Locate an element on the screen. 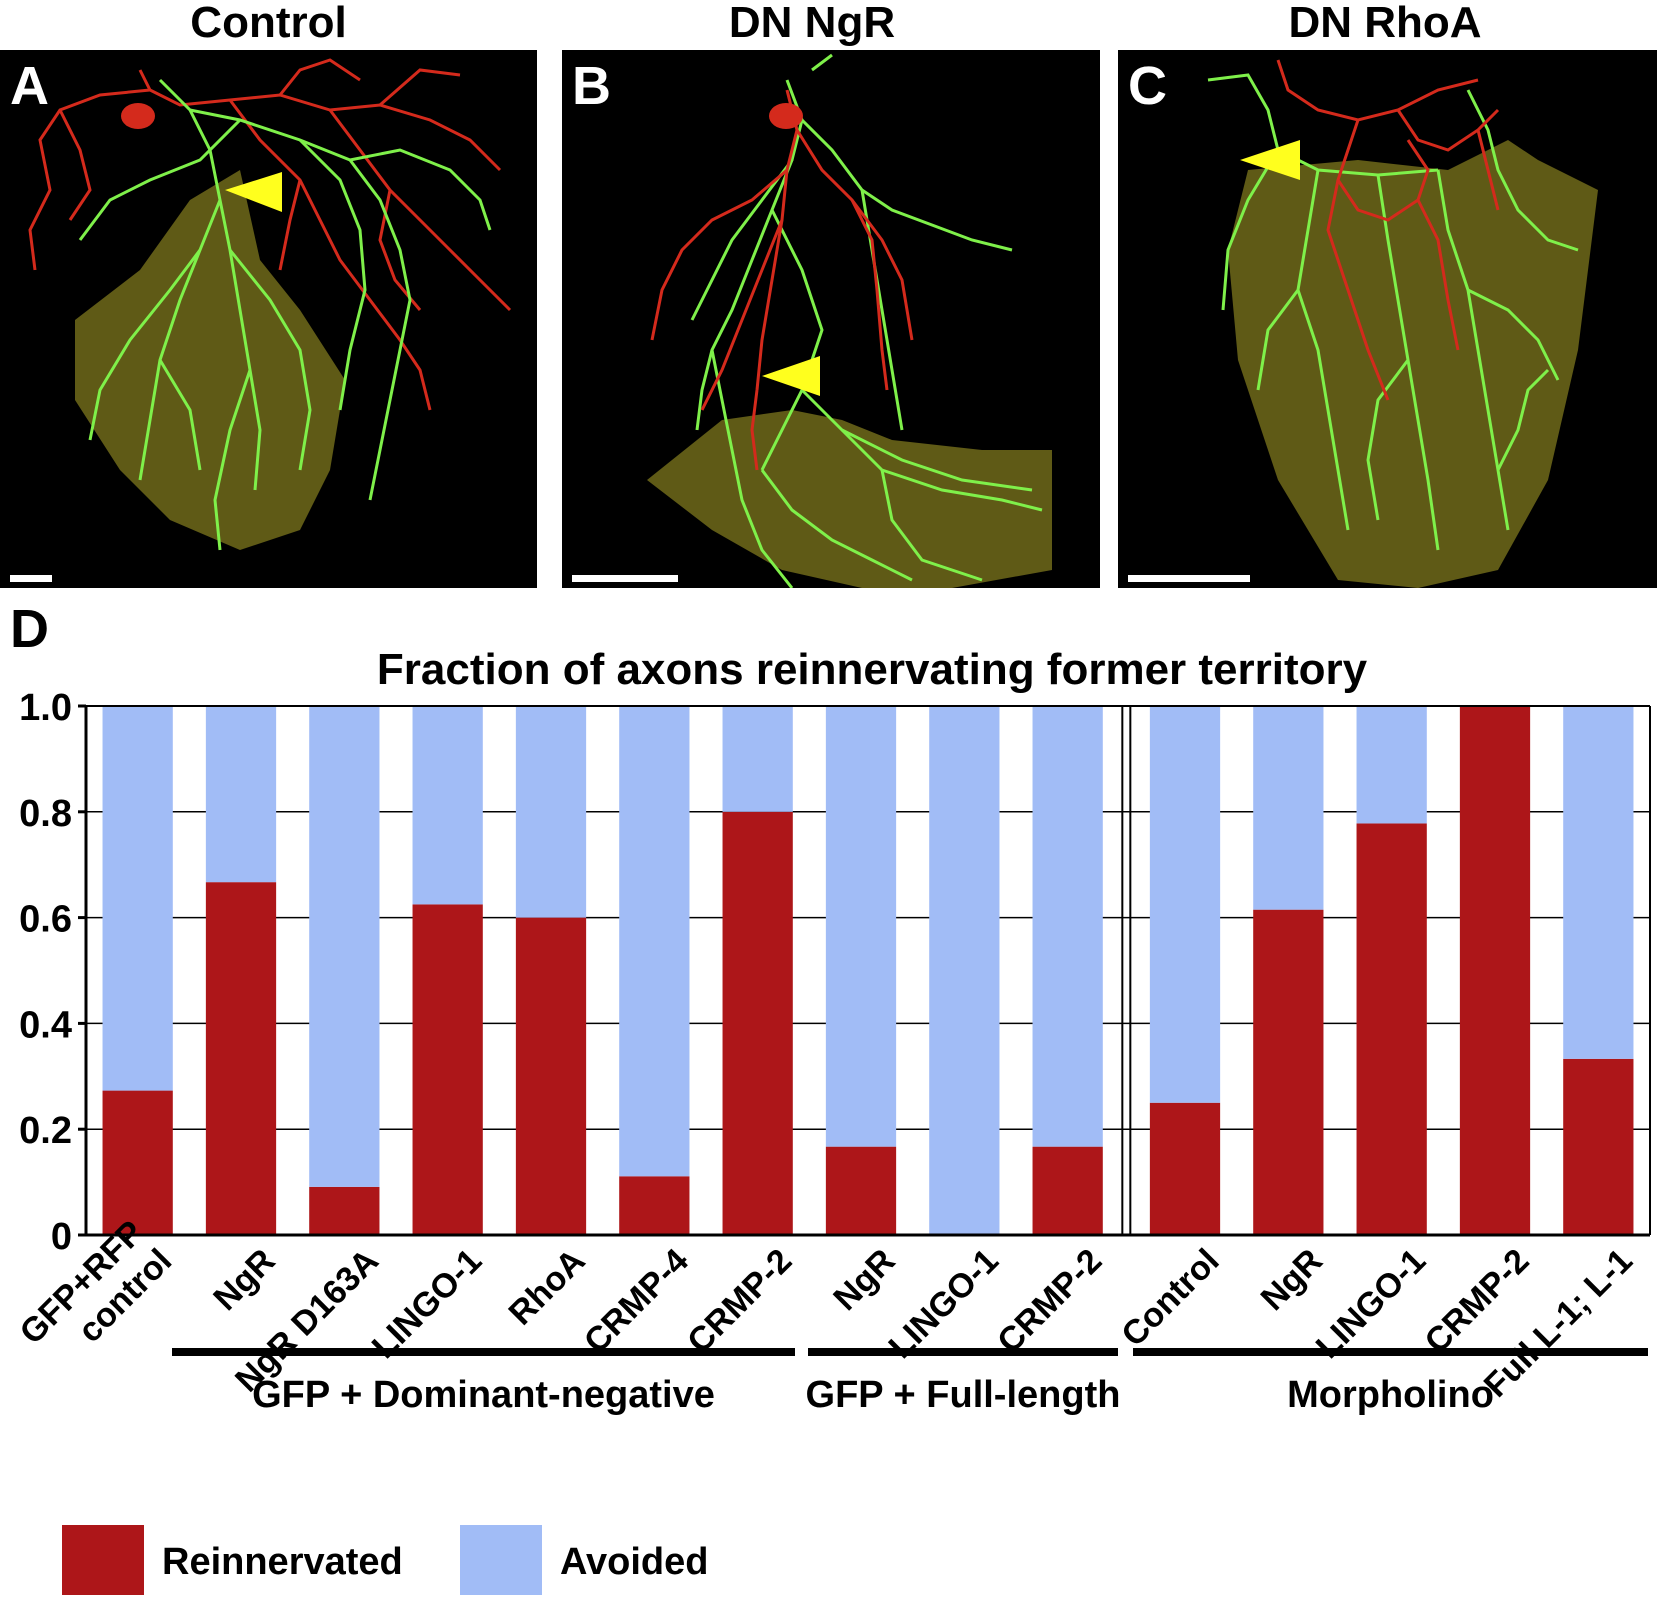  legend-label: Avoided is located at coordinates (634, 1562).